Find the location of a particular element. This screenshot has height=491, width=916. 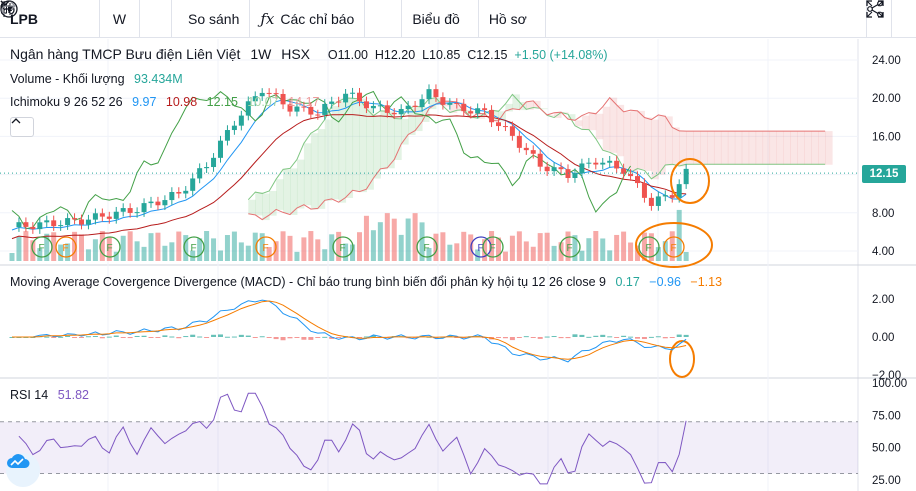

profile-dropdown: Hồ sơ is located at coordinates (273, 19).